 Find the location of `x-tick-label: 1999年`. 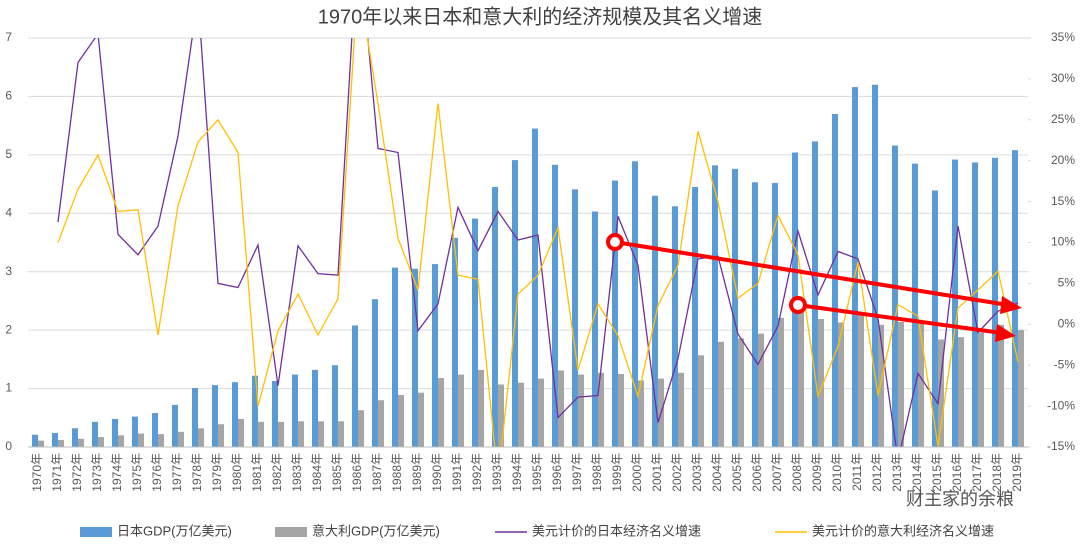

x-tick-label: 1999年 is located at coordinates (617, 472).